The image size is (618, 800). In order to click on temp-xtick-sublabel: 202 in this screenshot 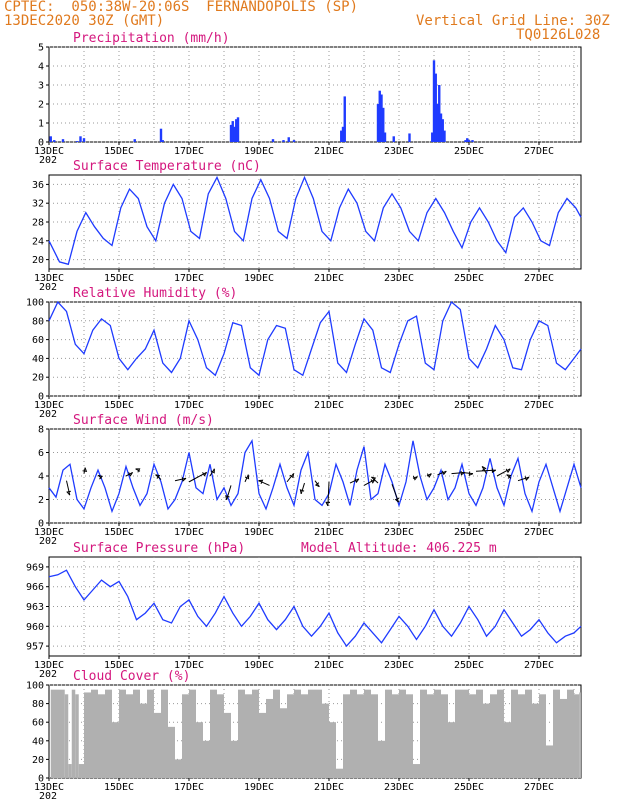, I will do `click(48, 287)`.